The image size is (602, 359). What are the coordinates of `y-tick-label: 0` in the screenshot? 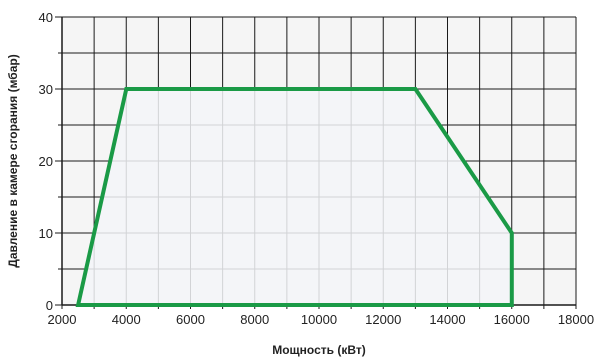 It's located at (49, 305).